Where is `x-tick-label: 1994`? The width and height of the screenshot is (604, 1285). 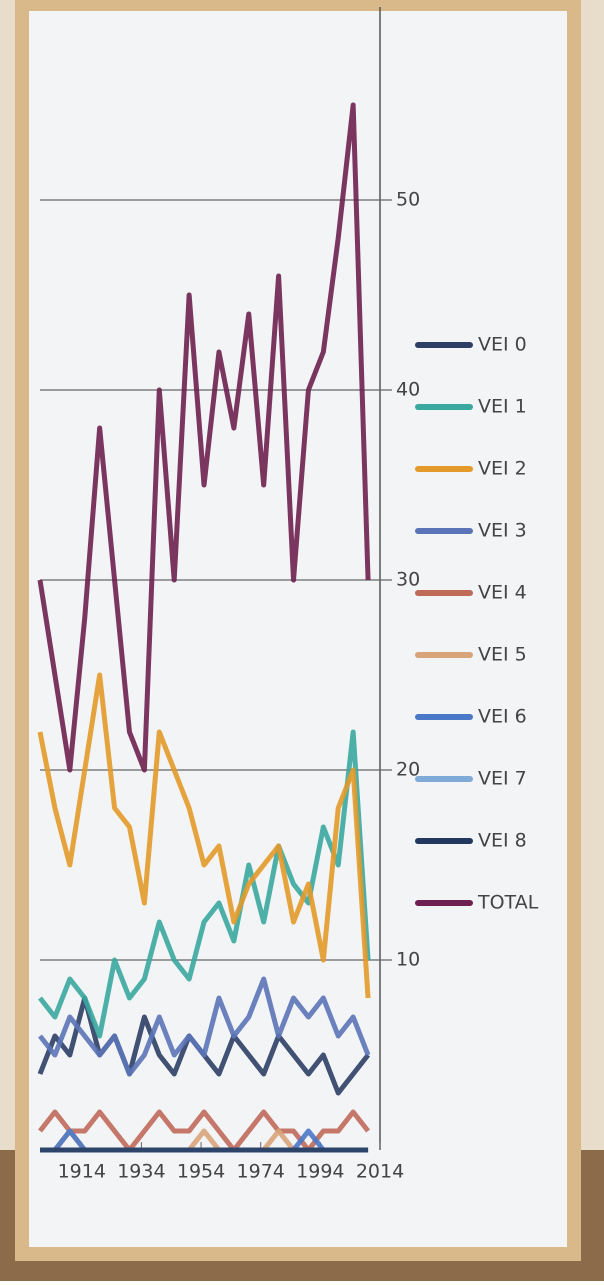 x-tick-label: 1994 is located at coordinates (320, 1172).